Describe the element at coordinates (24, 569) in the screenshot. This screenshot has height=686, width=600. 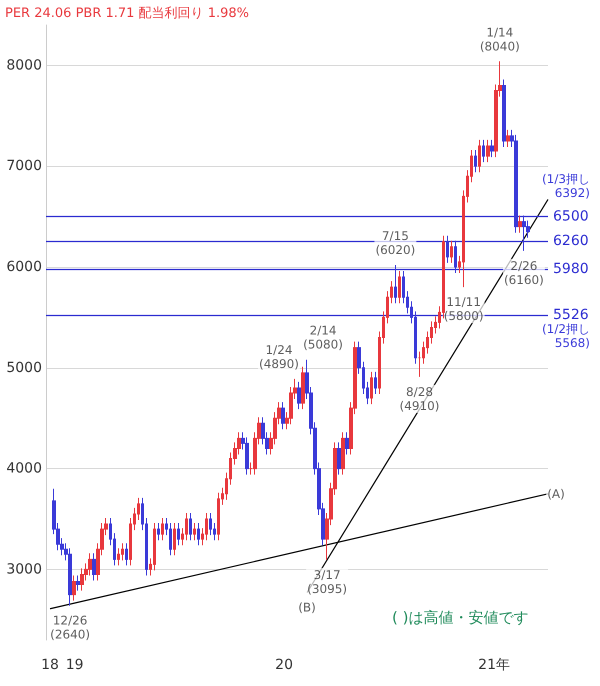
I see `y-tick-label: 3000` at that location.